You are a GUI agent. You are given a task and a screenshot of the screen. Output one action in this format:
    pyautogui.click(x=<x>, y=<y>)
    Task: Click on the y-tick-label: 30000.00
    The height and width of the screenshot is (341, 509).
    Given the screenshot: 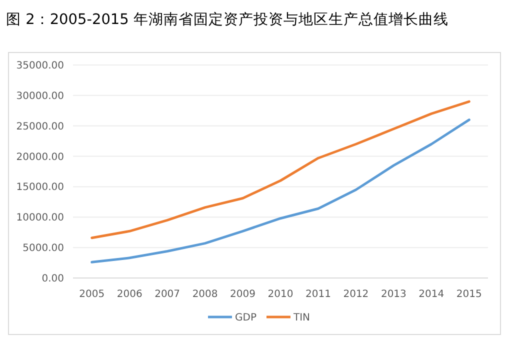 What is the action you would take?
    pyautogui.click(x=40, y=96)
    